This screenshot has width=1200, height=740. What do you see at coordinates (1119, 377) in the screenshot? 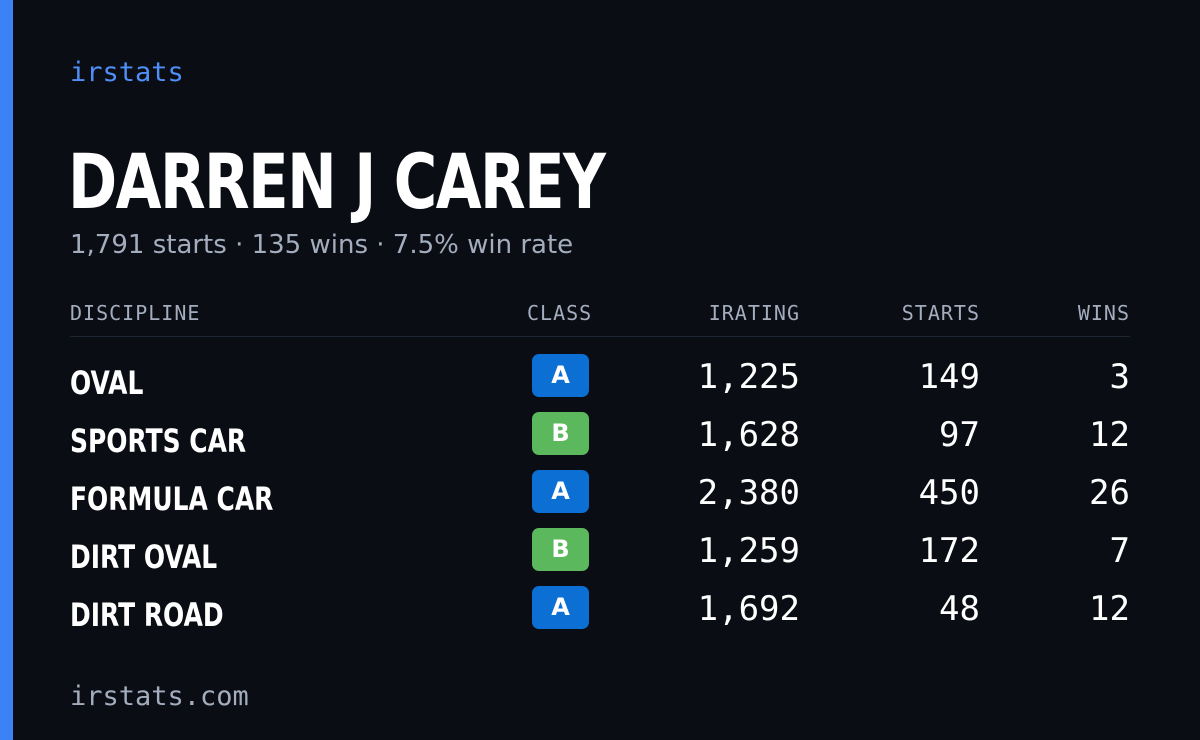
I see `wins-value: 3` at bounding box center [1119, 377].